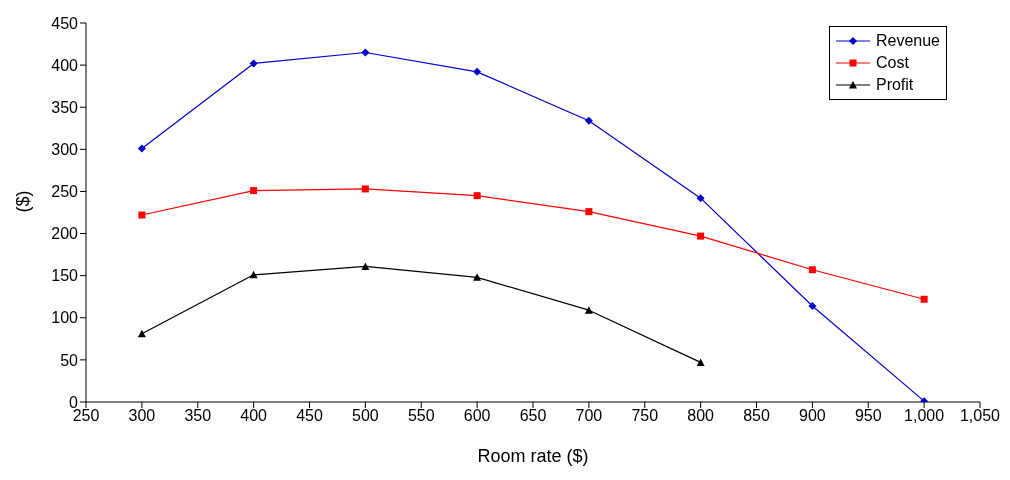 This screenshot has height=480, width=1010. Describe the element at coordinates (65, 150) in the screenshot. I see `y-tick-label: 300` at that location.